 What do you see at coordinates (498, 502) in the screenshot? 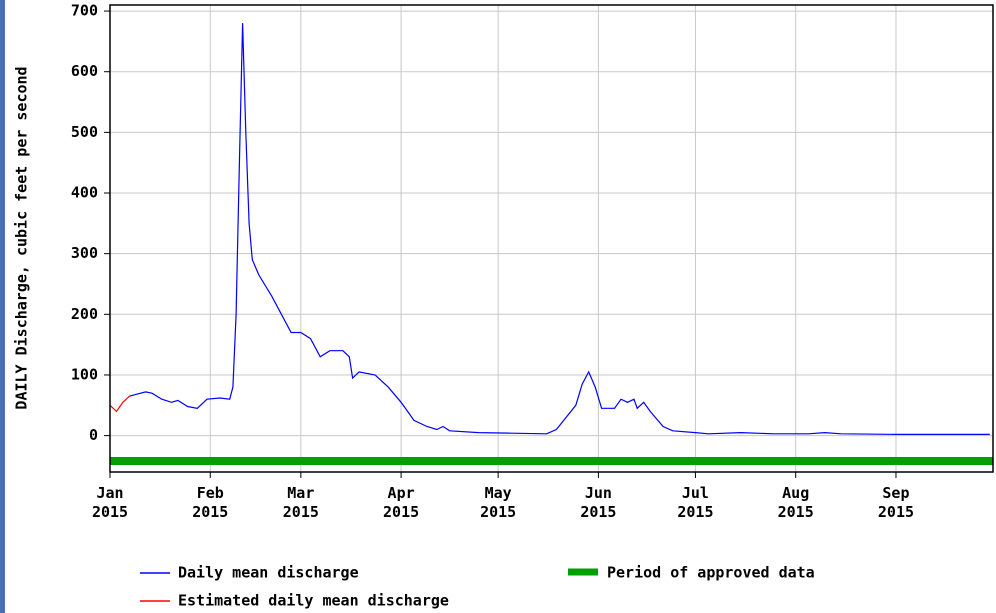
I see `x-tick-label: May 2015` at bounding box center [498, 502].